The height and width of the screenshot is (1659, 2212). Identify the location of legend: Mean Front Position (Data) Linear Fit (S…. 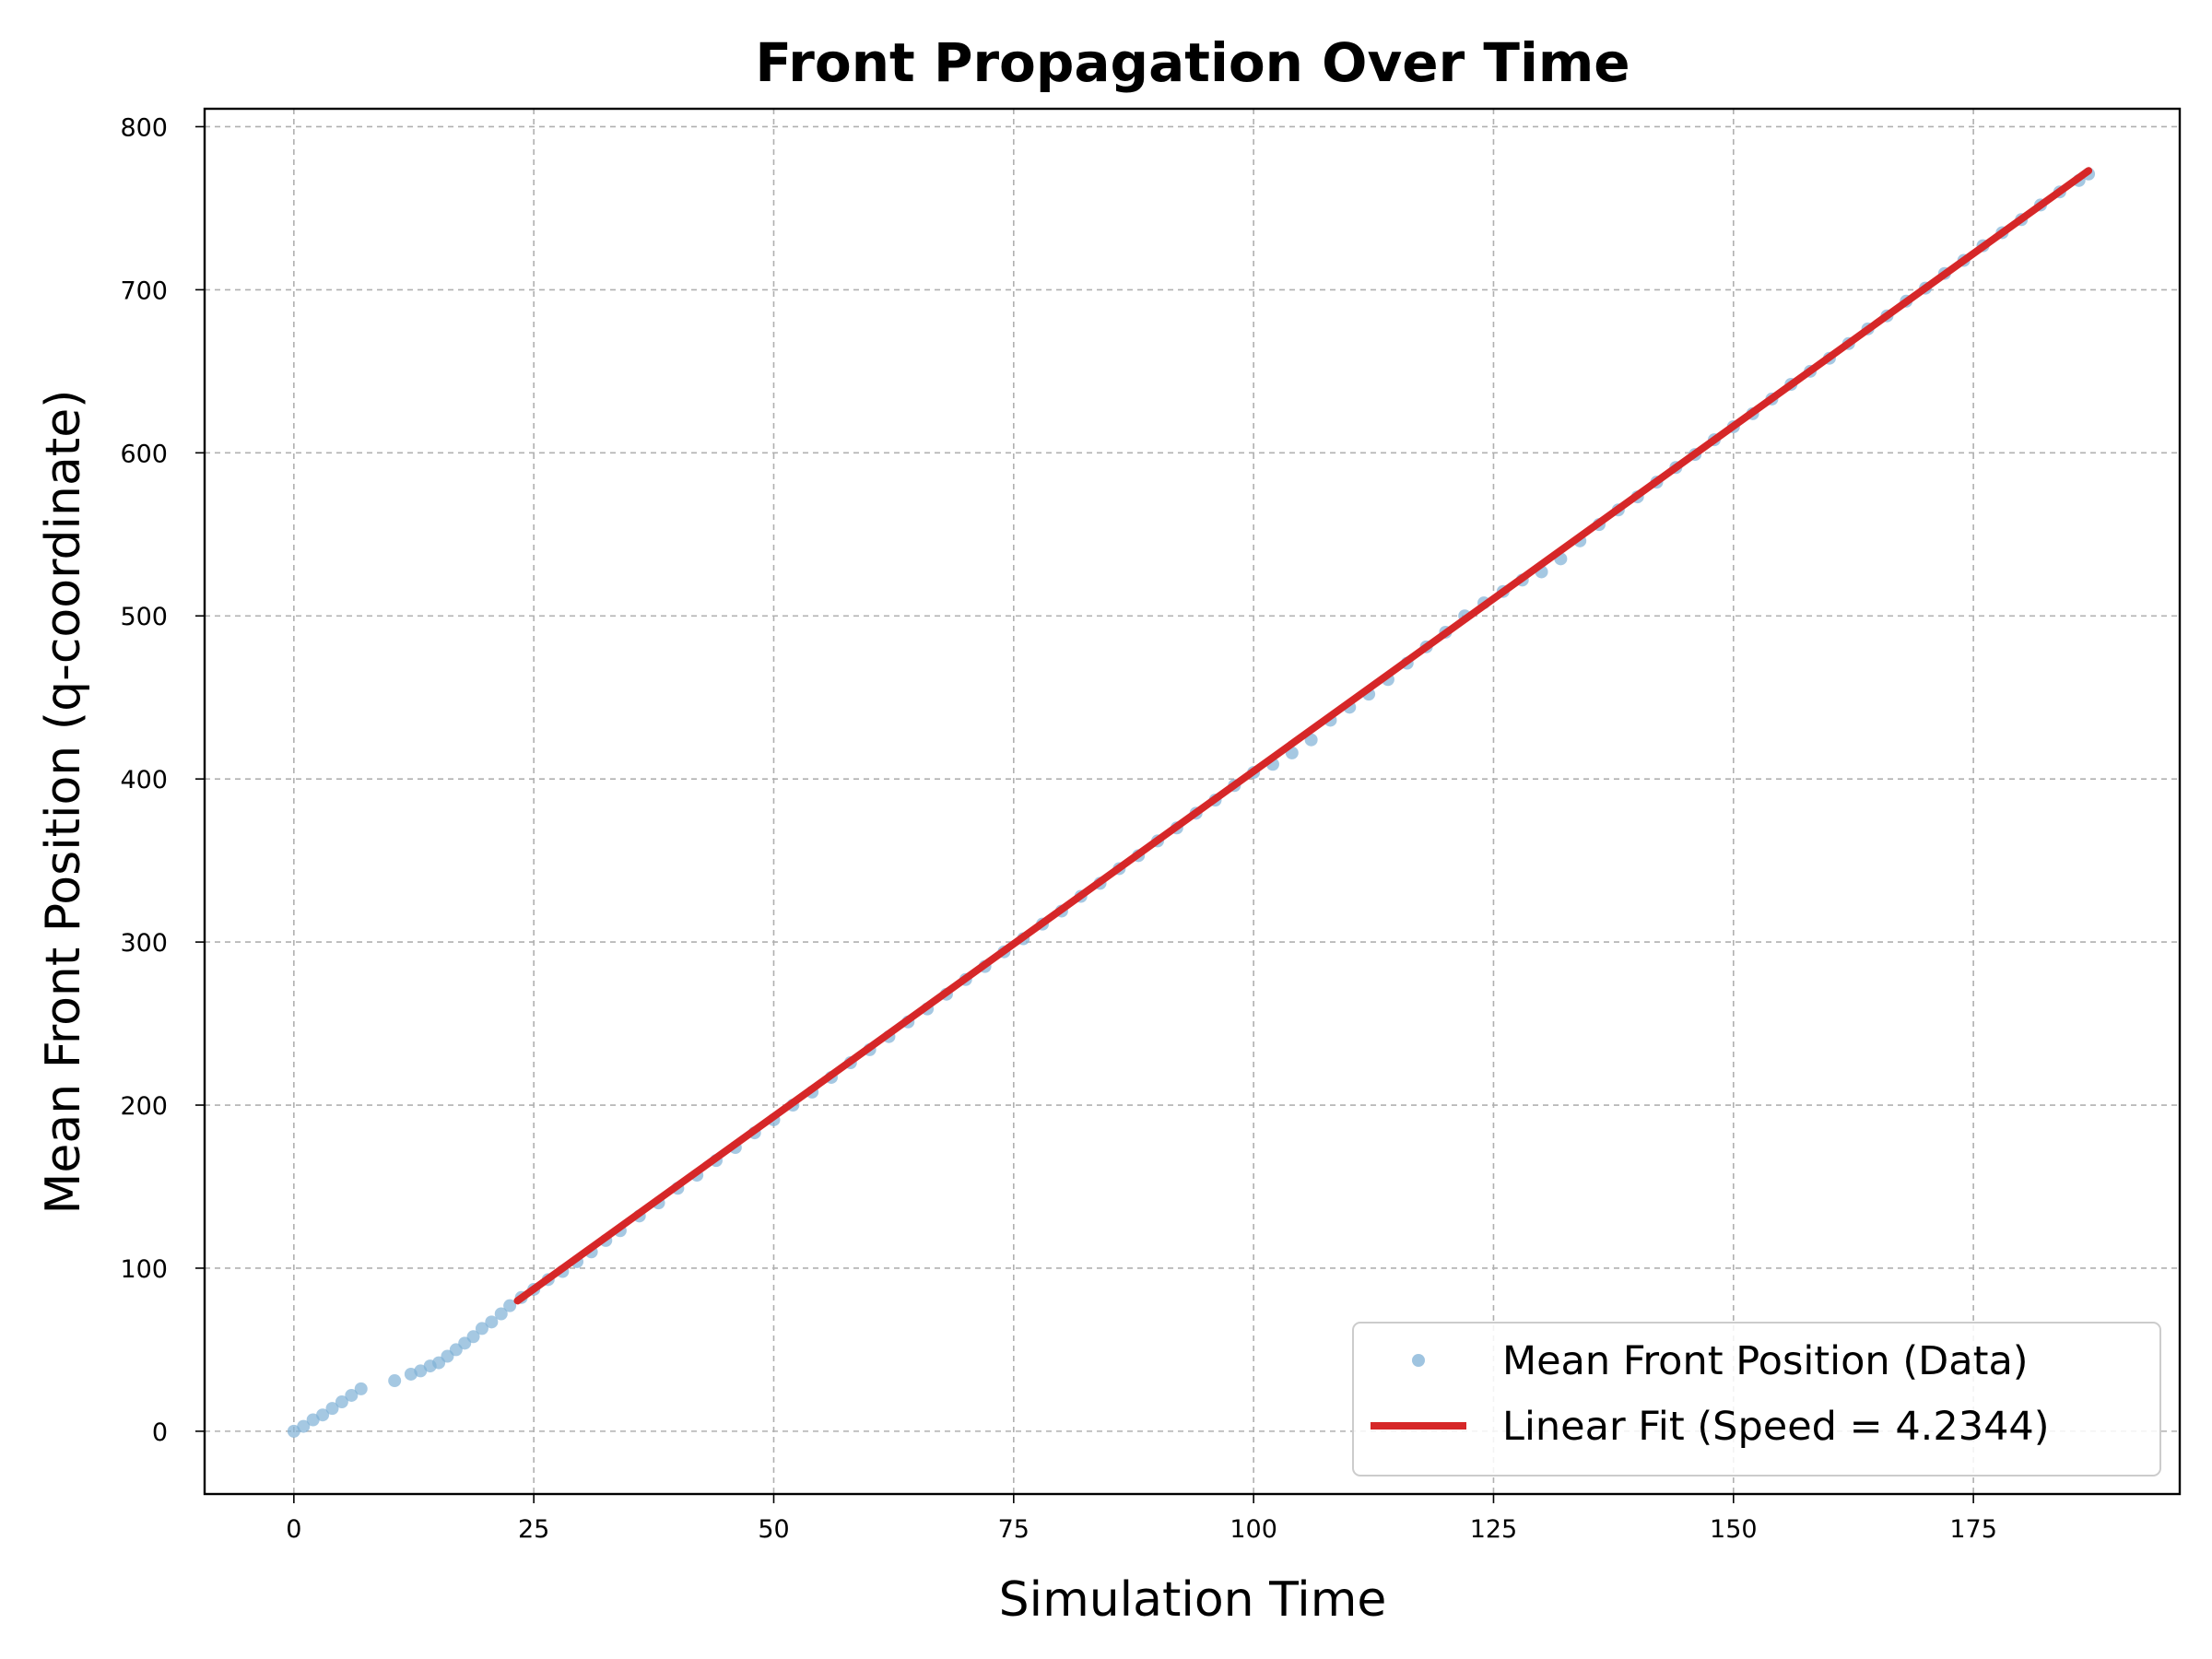
(1756, 1399).